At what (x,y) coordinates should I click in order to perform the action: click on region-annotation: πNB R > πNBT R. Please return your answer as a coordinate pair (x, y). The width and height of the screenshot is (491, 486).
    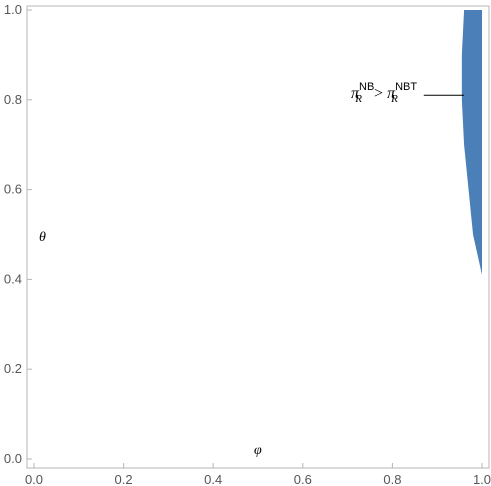
    Looking at the image, I should click on (384, 93).